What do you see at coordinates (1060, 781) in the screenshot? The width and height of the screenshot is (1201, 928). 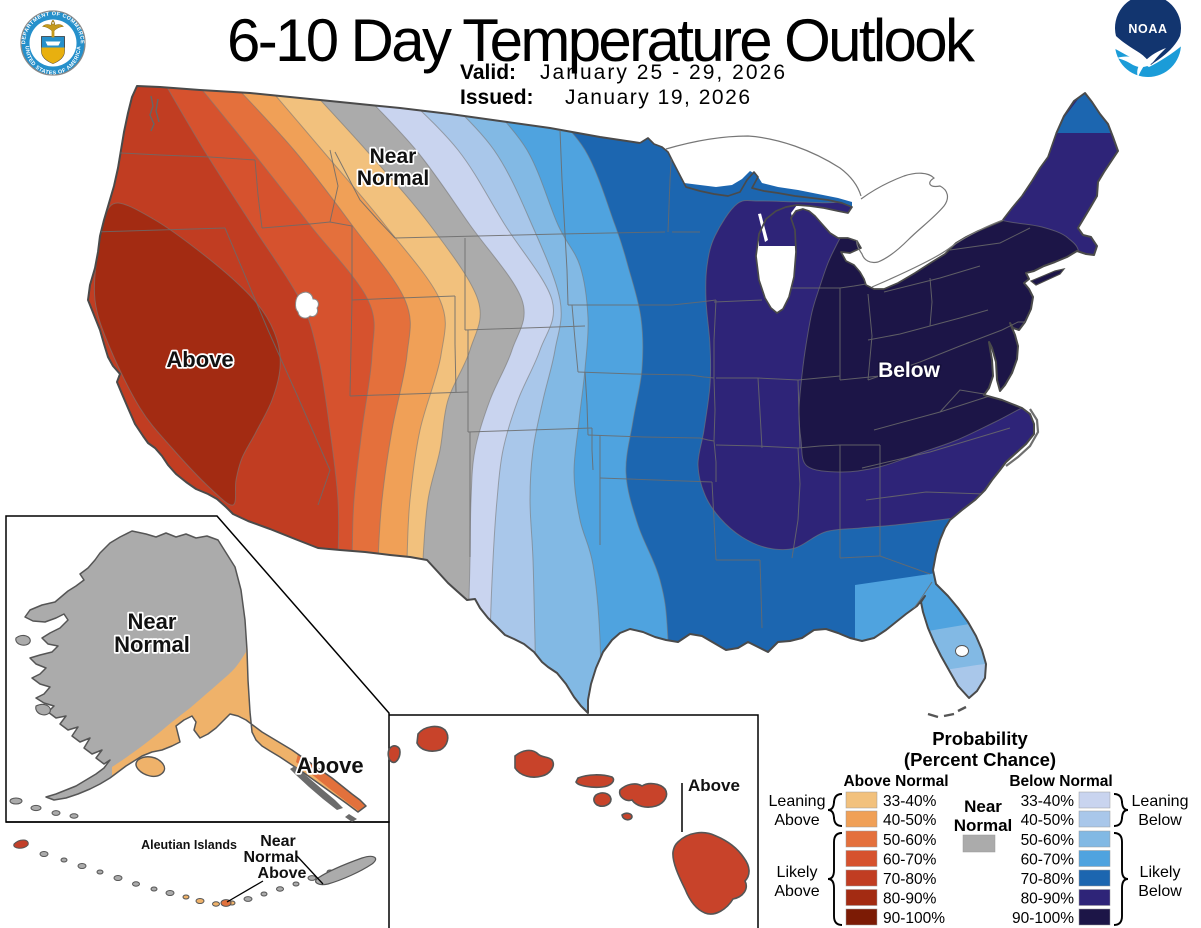 I see `svg-text: Below Normal` at bounding box center [1060, 781].